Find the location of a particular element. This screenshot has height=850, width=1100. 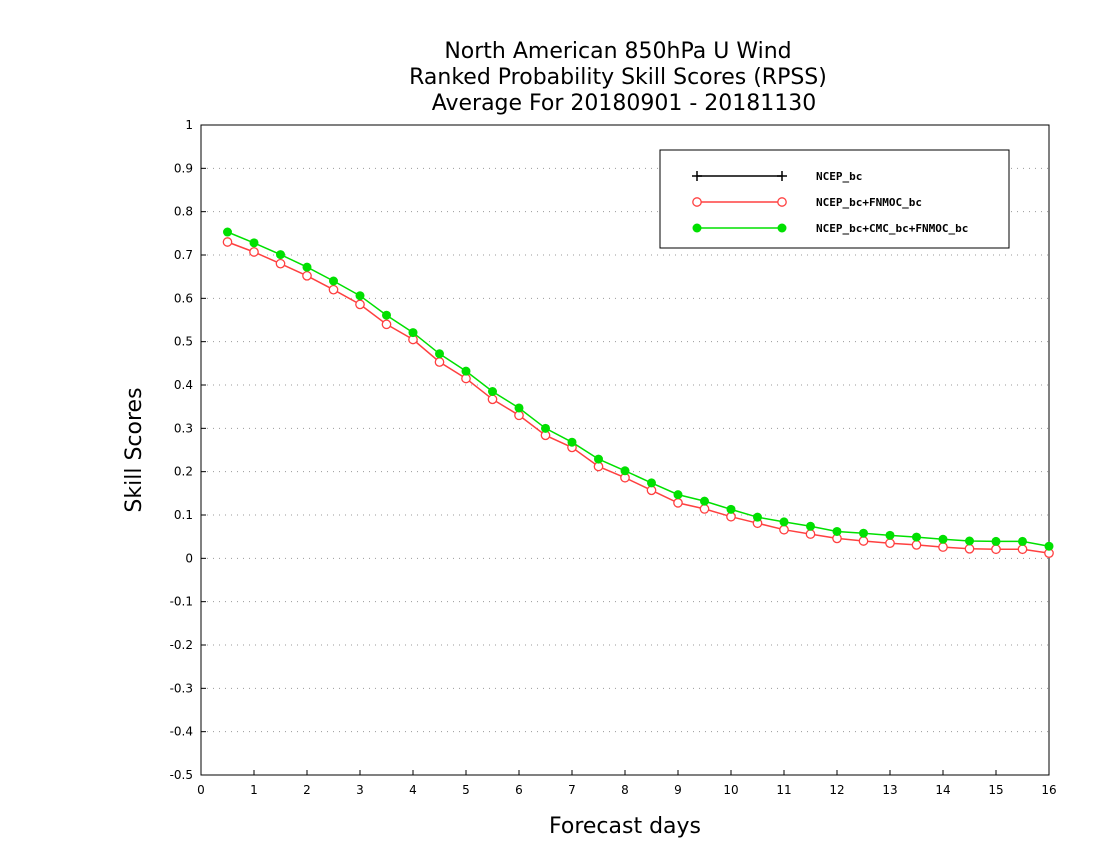

y-tick-label: -0.2 is located at coordinates (181, 645).